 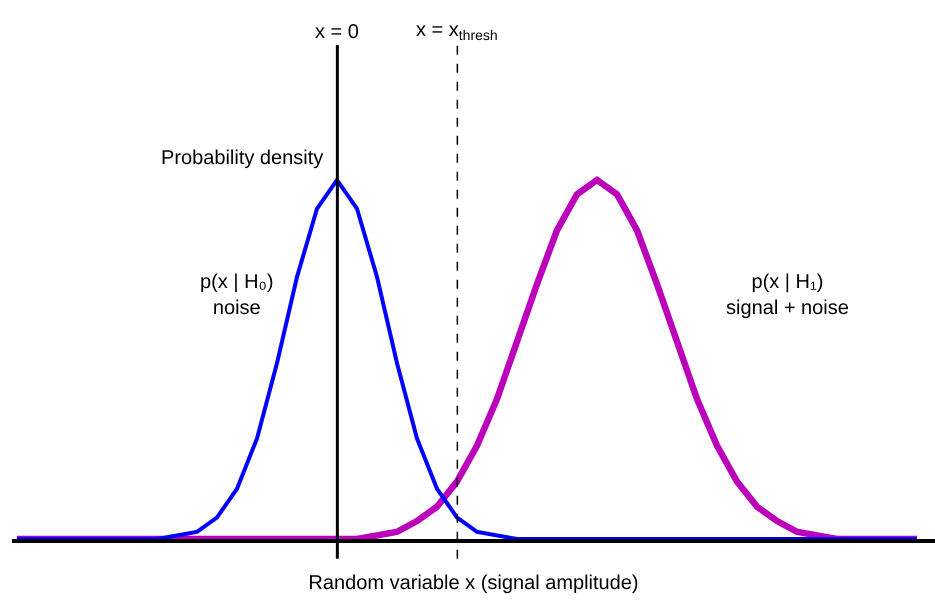 What do you see at coordinates (787, 295) in the screenshot?
I see `text: p(x | H₁) signal + noise` at bounding box center [787, 295].